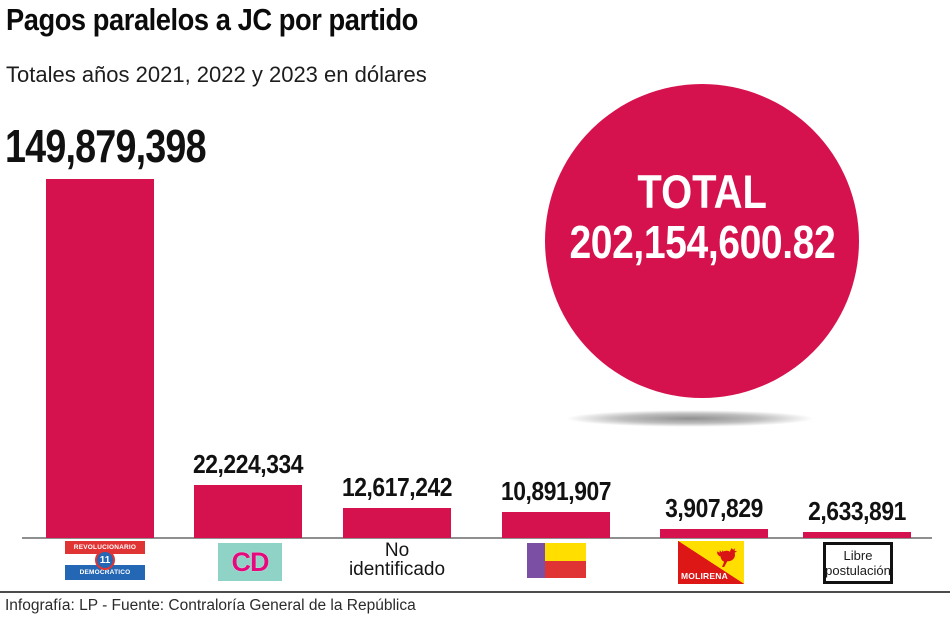 The width and height of the screenshot is (950, 620). What do you see at coordinates (106, 146) in the screenshot?
I see `bar-value-label-1: 149,879,398` at bounding box center [106, 146].